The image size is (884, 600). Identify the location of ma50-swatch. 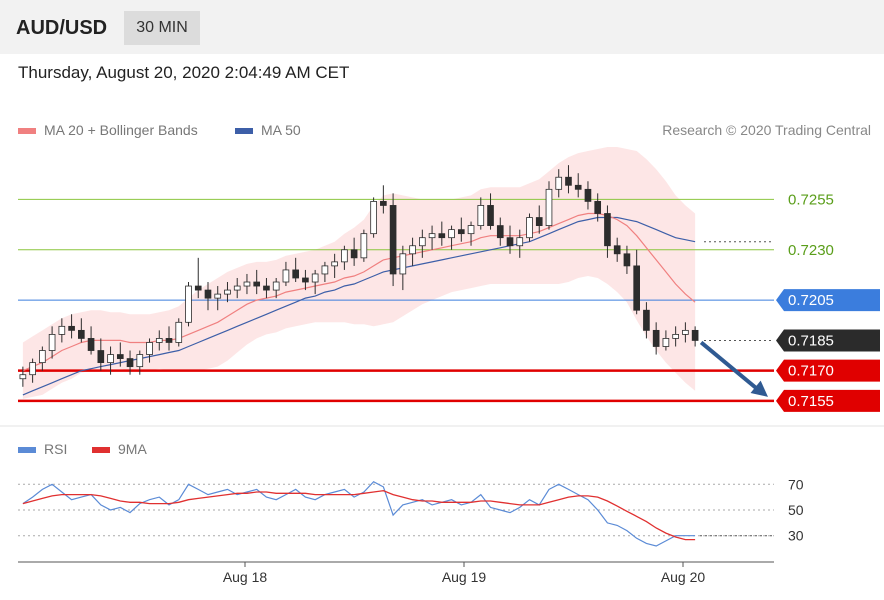
(244, 131).